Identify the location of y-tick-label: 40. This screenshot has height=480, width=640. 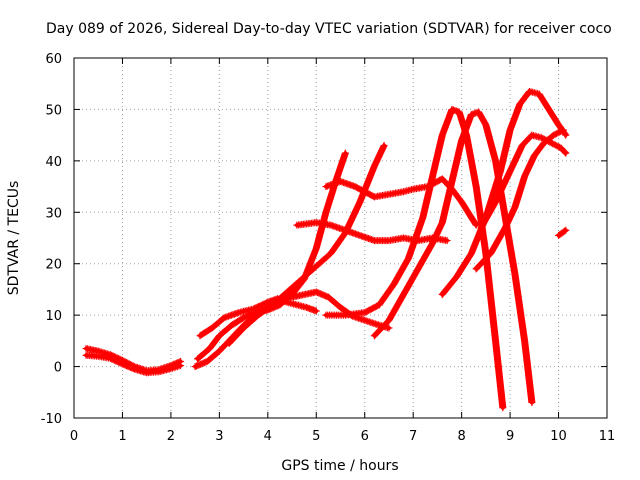
(53, 162).